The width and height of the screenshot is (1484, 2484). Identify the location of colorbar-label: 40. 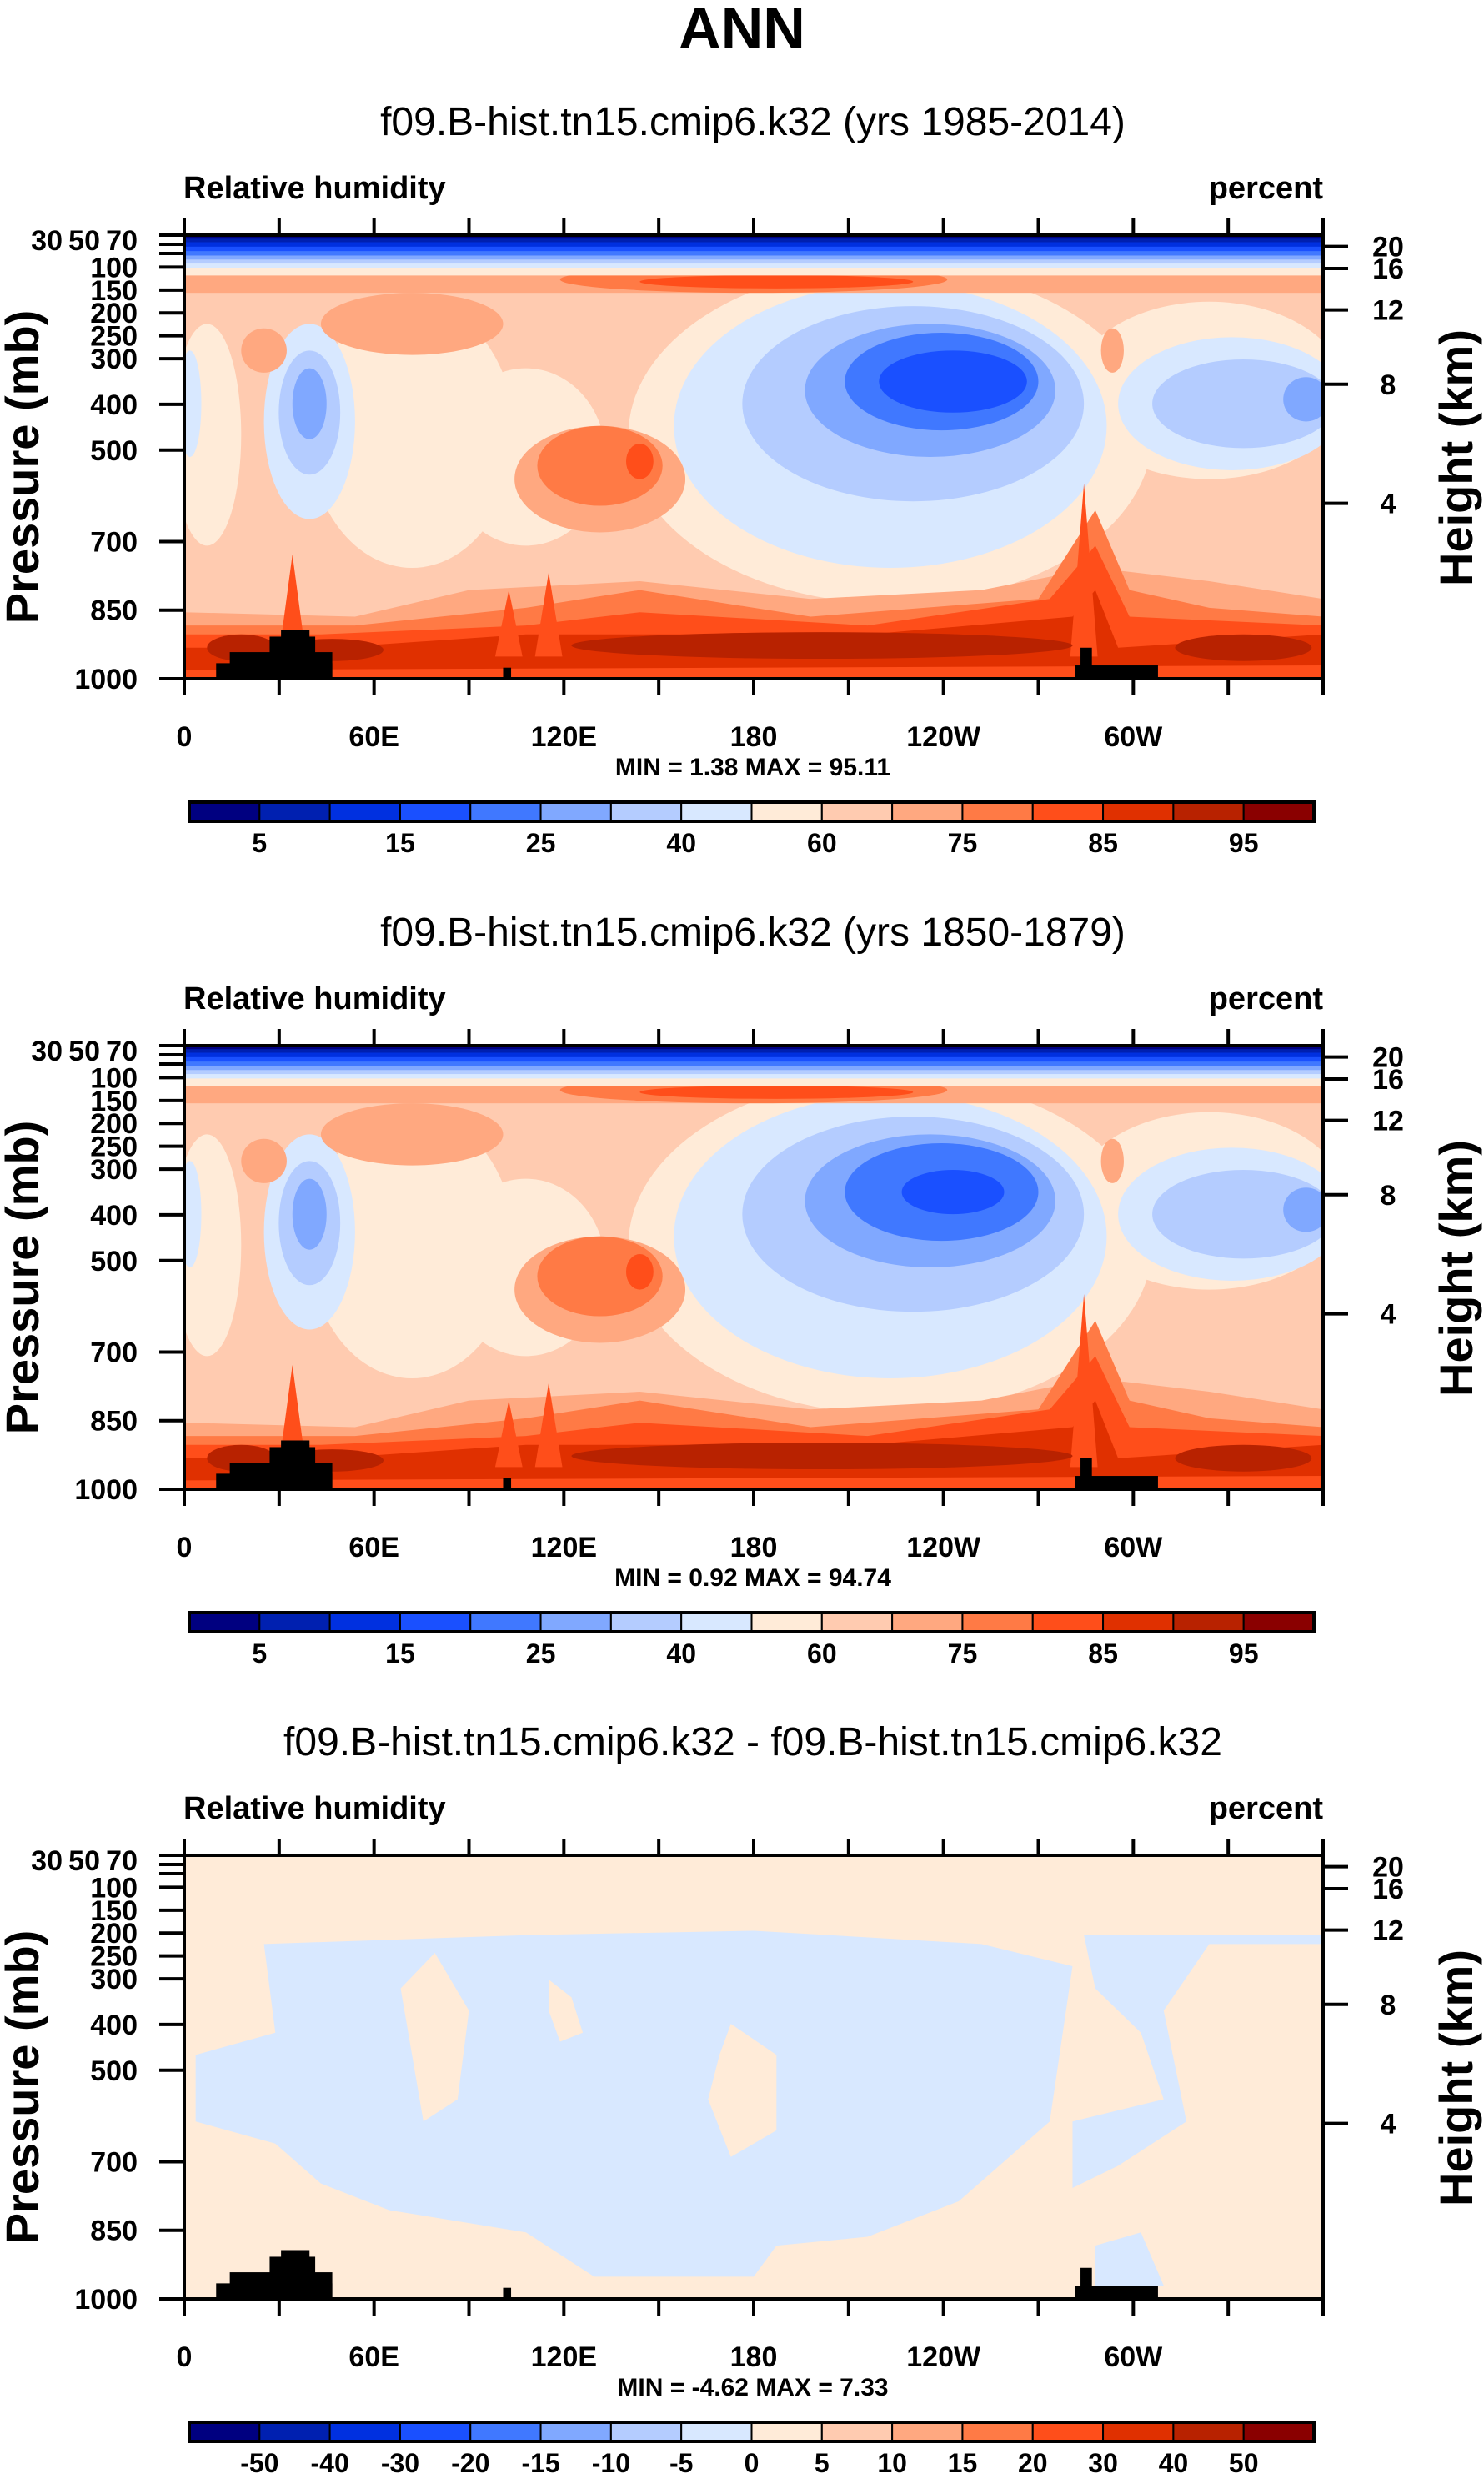
(1174, 2463).